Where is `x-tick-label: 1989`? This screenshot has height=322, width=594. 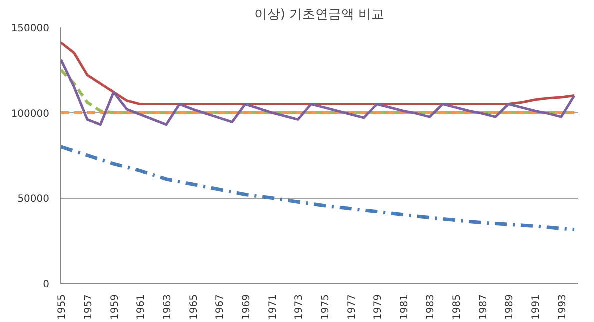
x-tick-label: 1989 is located at coordinates (510, 307).